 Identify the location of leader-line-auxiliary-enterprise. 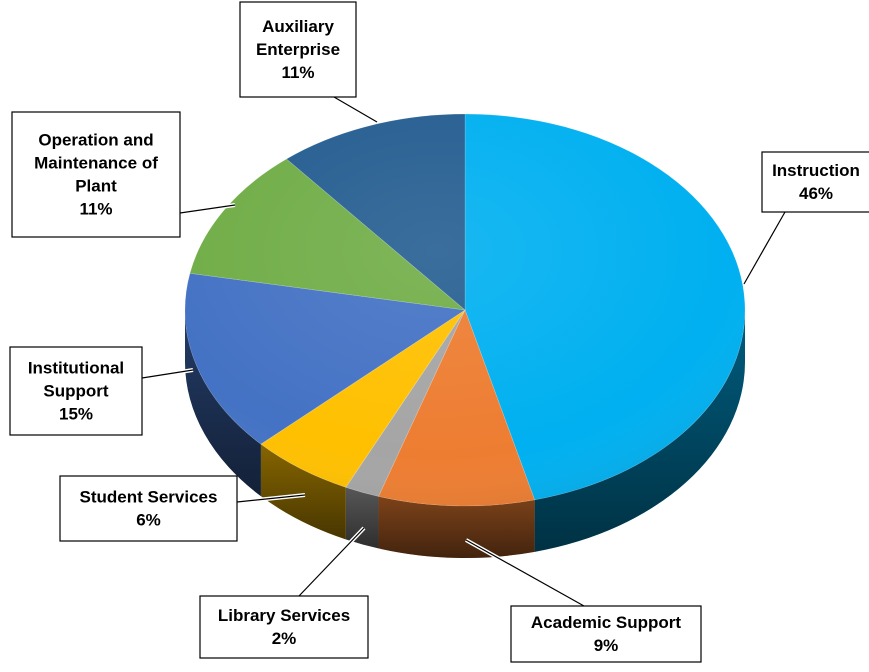
(355, 109).